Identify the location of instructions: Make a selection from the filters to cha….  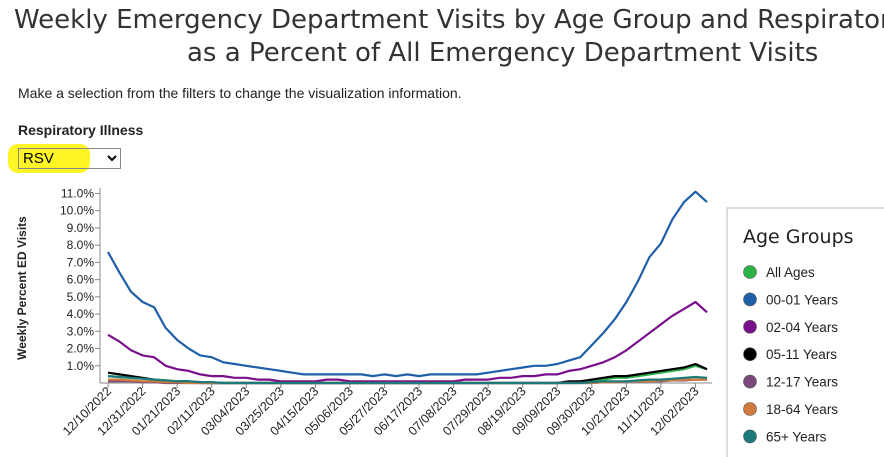
(240, 93).